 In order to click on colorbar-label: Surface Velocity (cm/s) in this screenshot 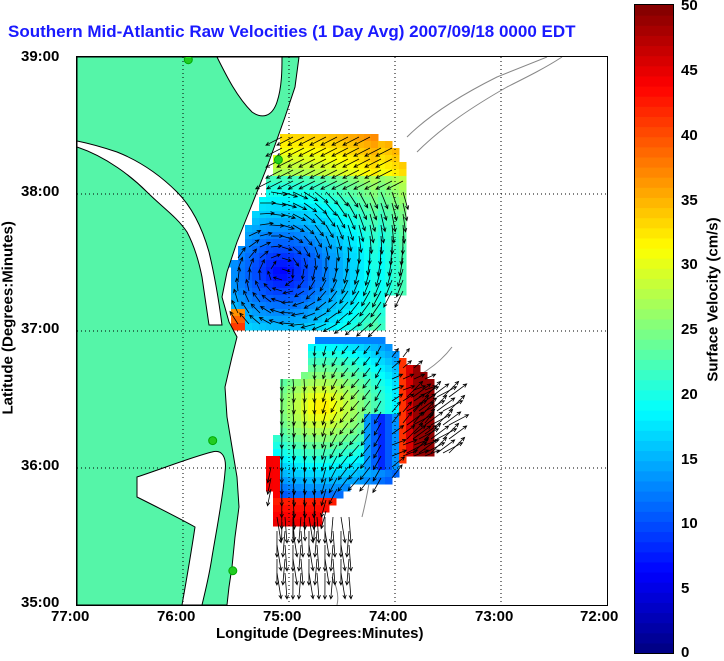, I will do `click(713, 299)`.